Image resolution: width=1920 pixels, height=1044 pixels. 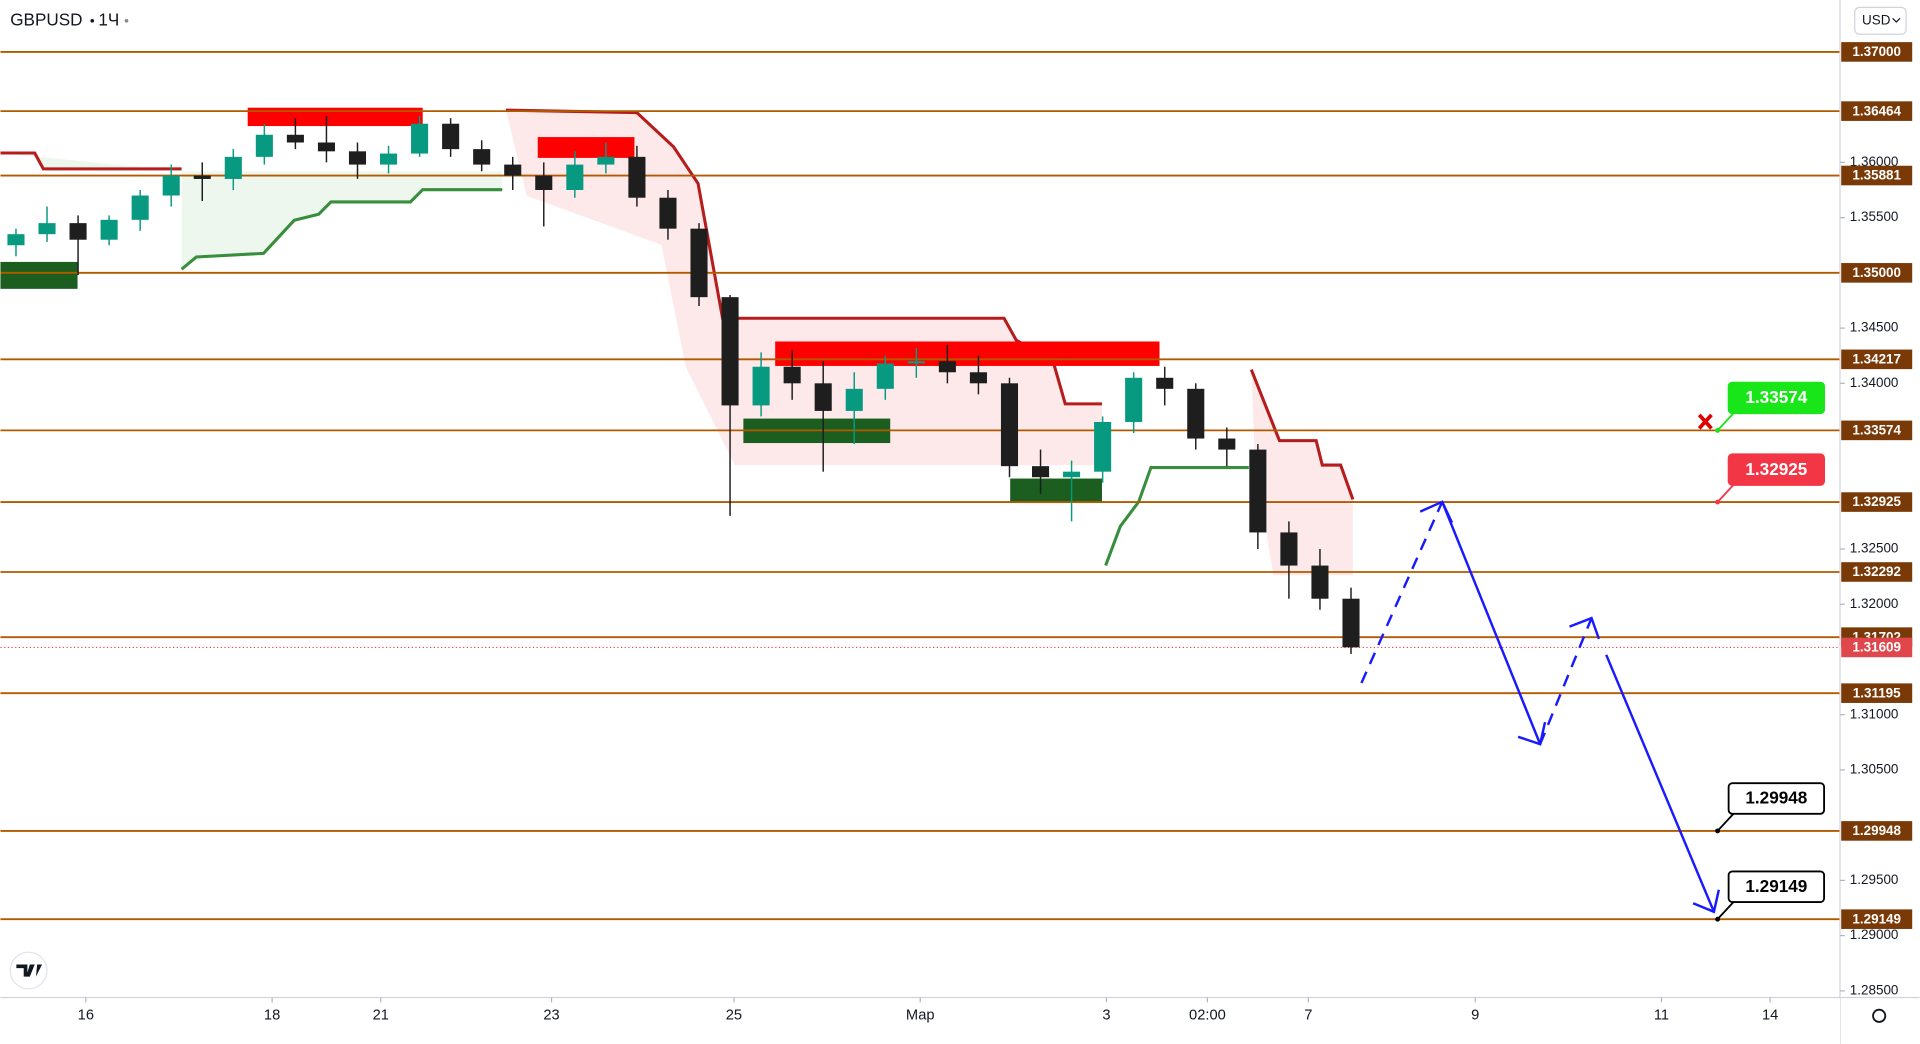 What do you see at coordinates (1876, 359) in the screenshot?
I see `level-label: 1.34217` at bounding box center [1876, 359].